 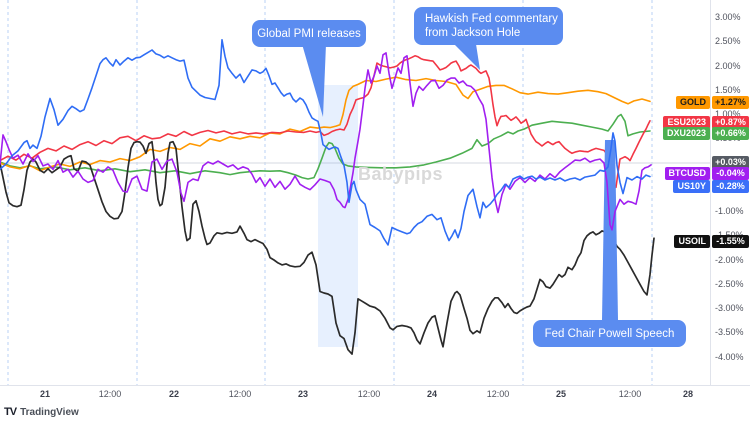 I want to click on callout-powell-tail, so click(x=610, y=230).